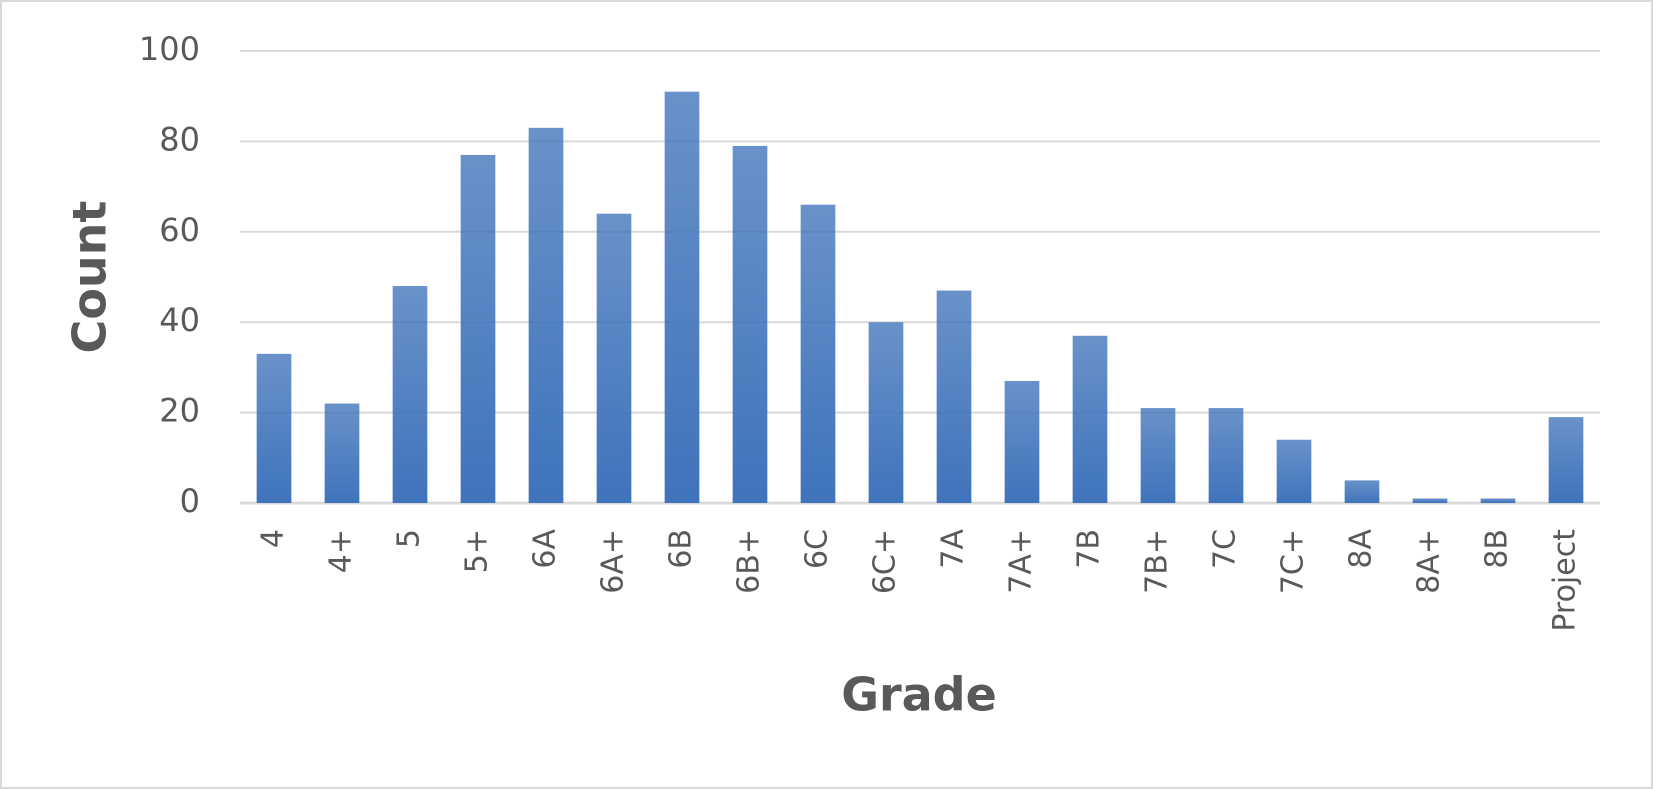 The width and height of the screenshot is (1653, 789). I want to click on x-tick-label: 6A+, so click(613, 561).